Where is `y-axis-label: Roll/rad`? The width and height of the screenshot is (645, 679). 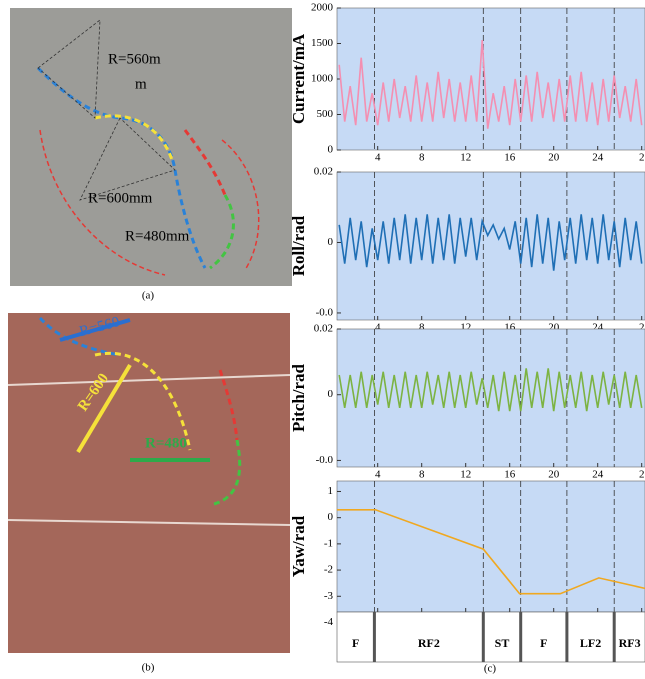
y-axis-label: Roll/rad is located at coordinates (298, 245).